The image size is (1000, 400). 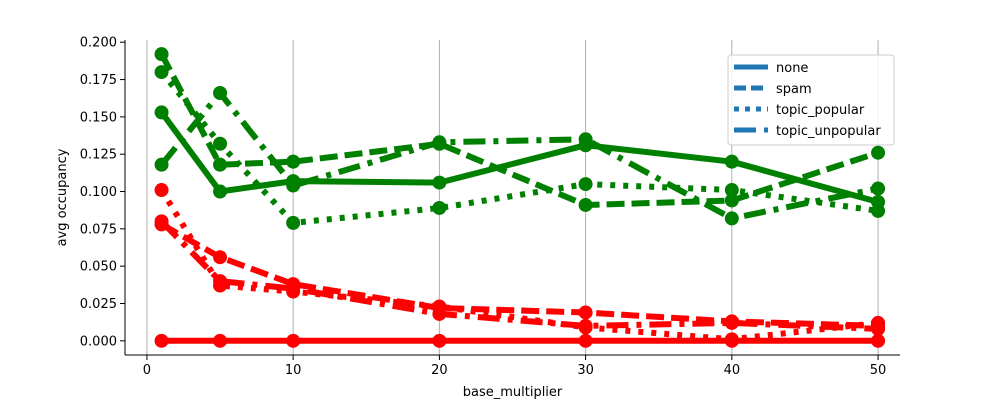 I want to click on y-tick-label: 0.000, so click(x=98, y=341).